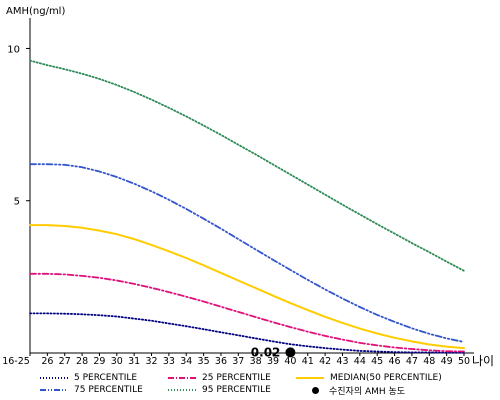 This screenshot has width=500, height=400. Describe the element at coordinates (65, 361) in the screenshot. I see `x-tick-label: 27` at that location.